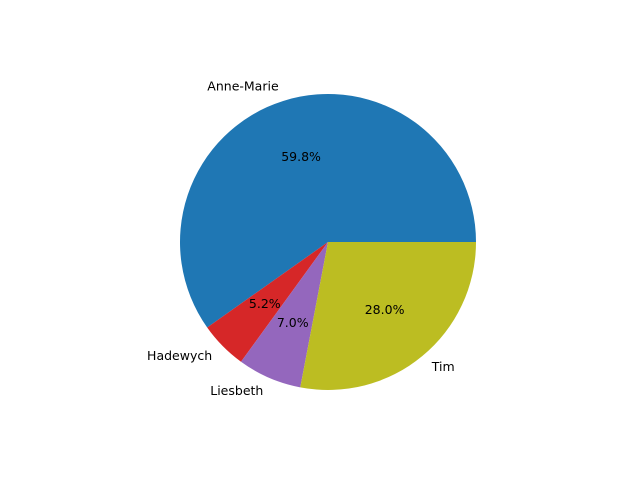 The image size is (640, 480). Describe the element at coordinates (293, 322) in the screenshot. I see `slice-percent-liesbeth: 7.0%` at that location.